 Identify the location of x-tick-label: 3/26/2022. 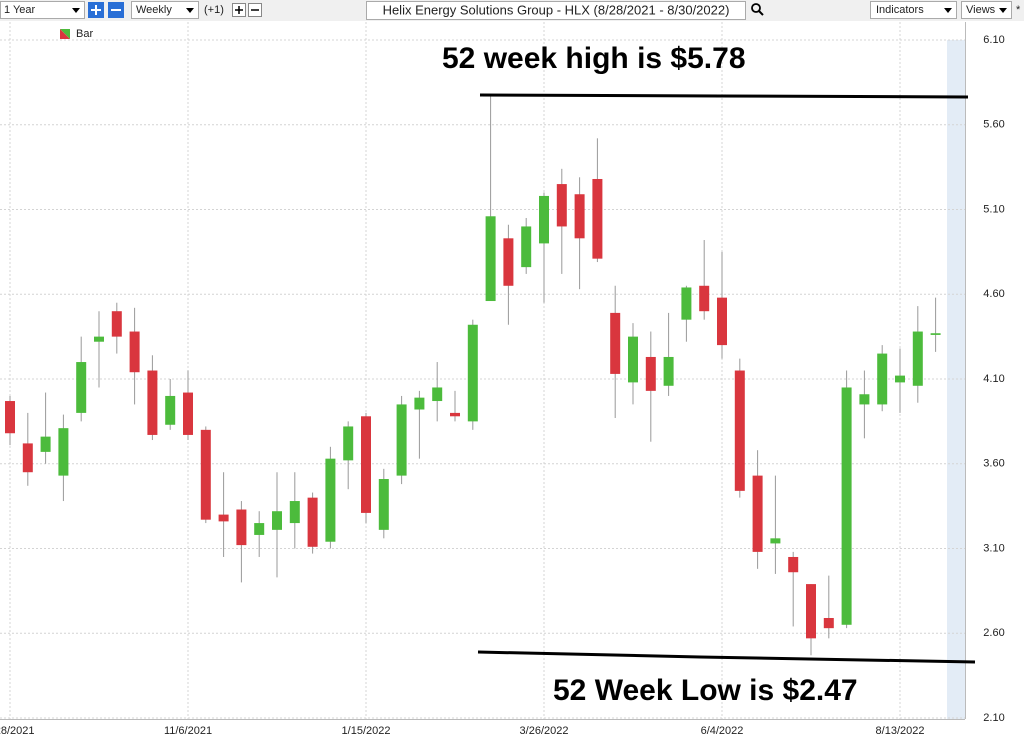
(544, 731).